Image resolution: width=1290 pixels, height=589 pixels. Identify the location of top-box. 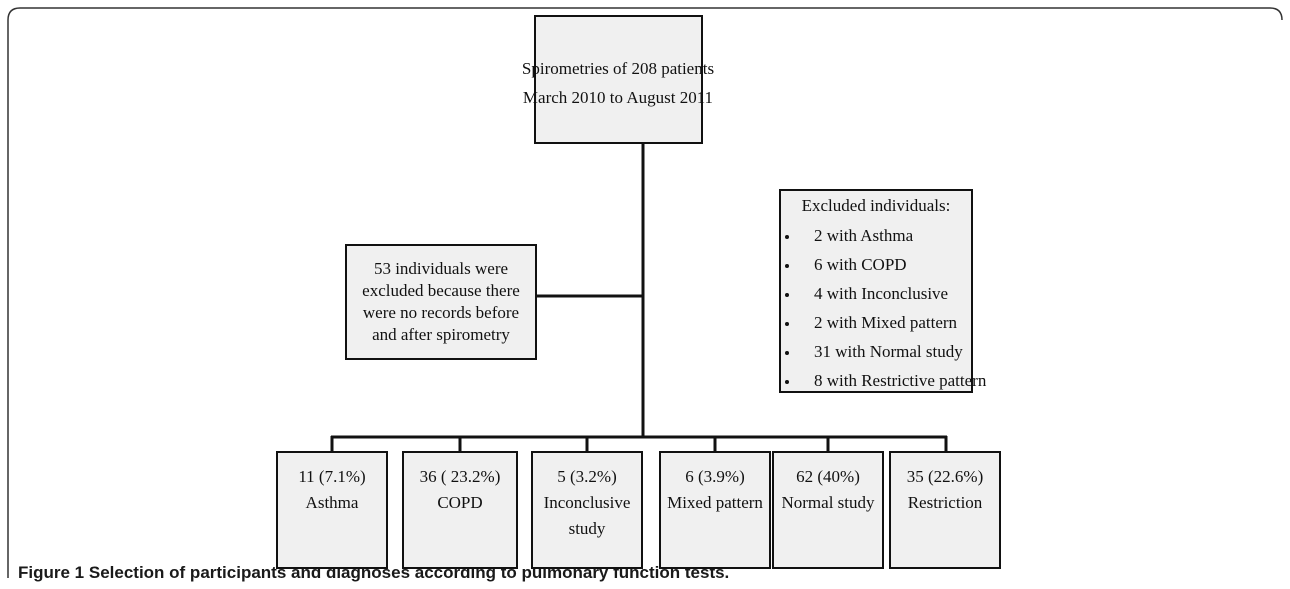
(618, 79).